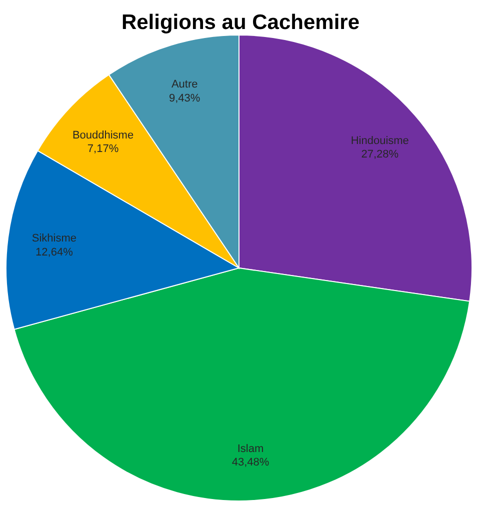 The height and width of the screenshot is (508, 481). Describe the element at coordinates (251, 462) in the screenshot. I see `data-label: 43,48%` at that location.